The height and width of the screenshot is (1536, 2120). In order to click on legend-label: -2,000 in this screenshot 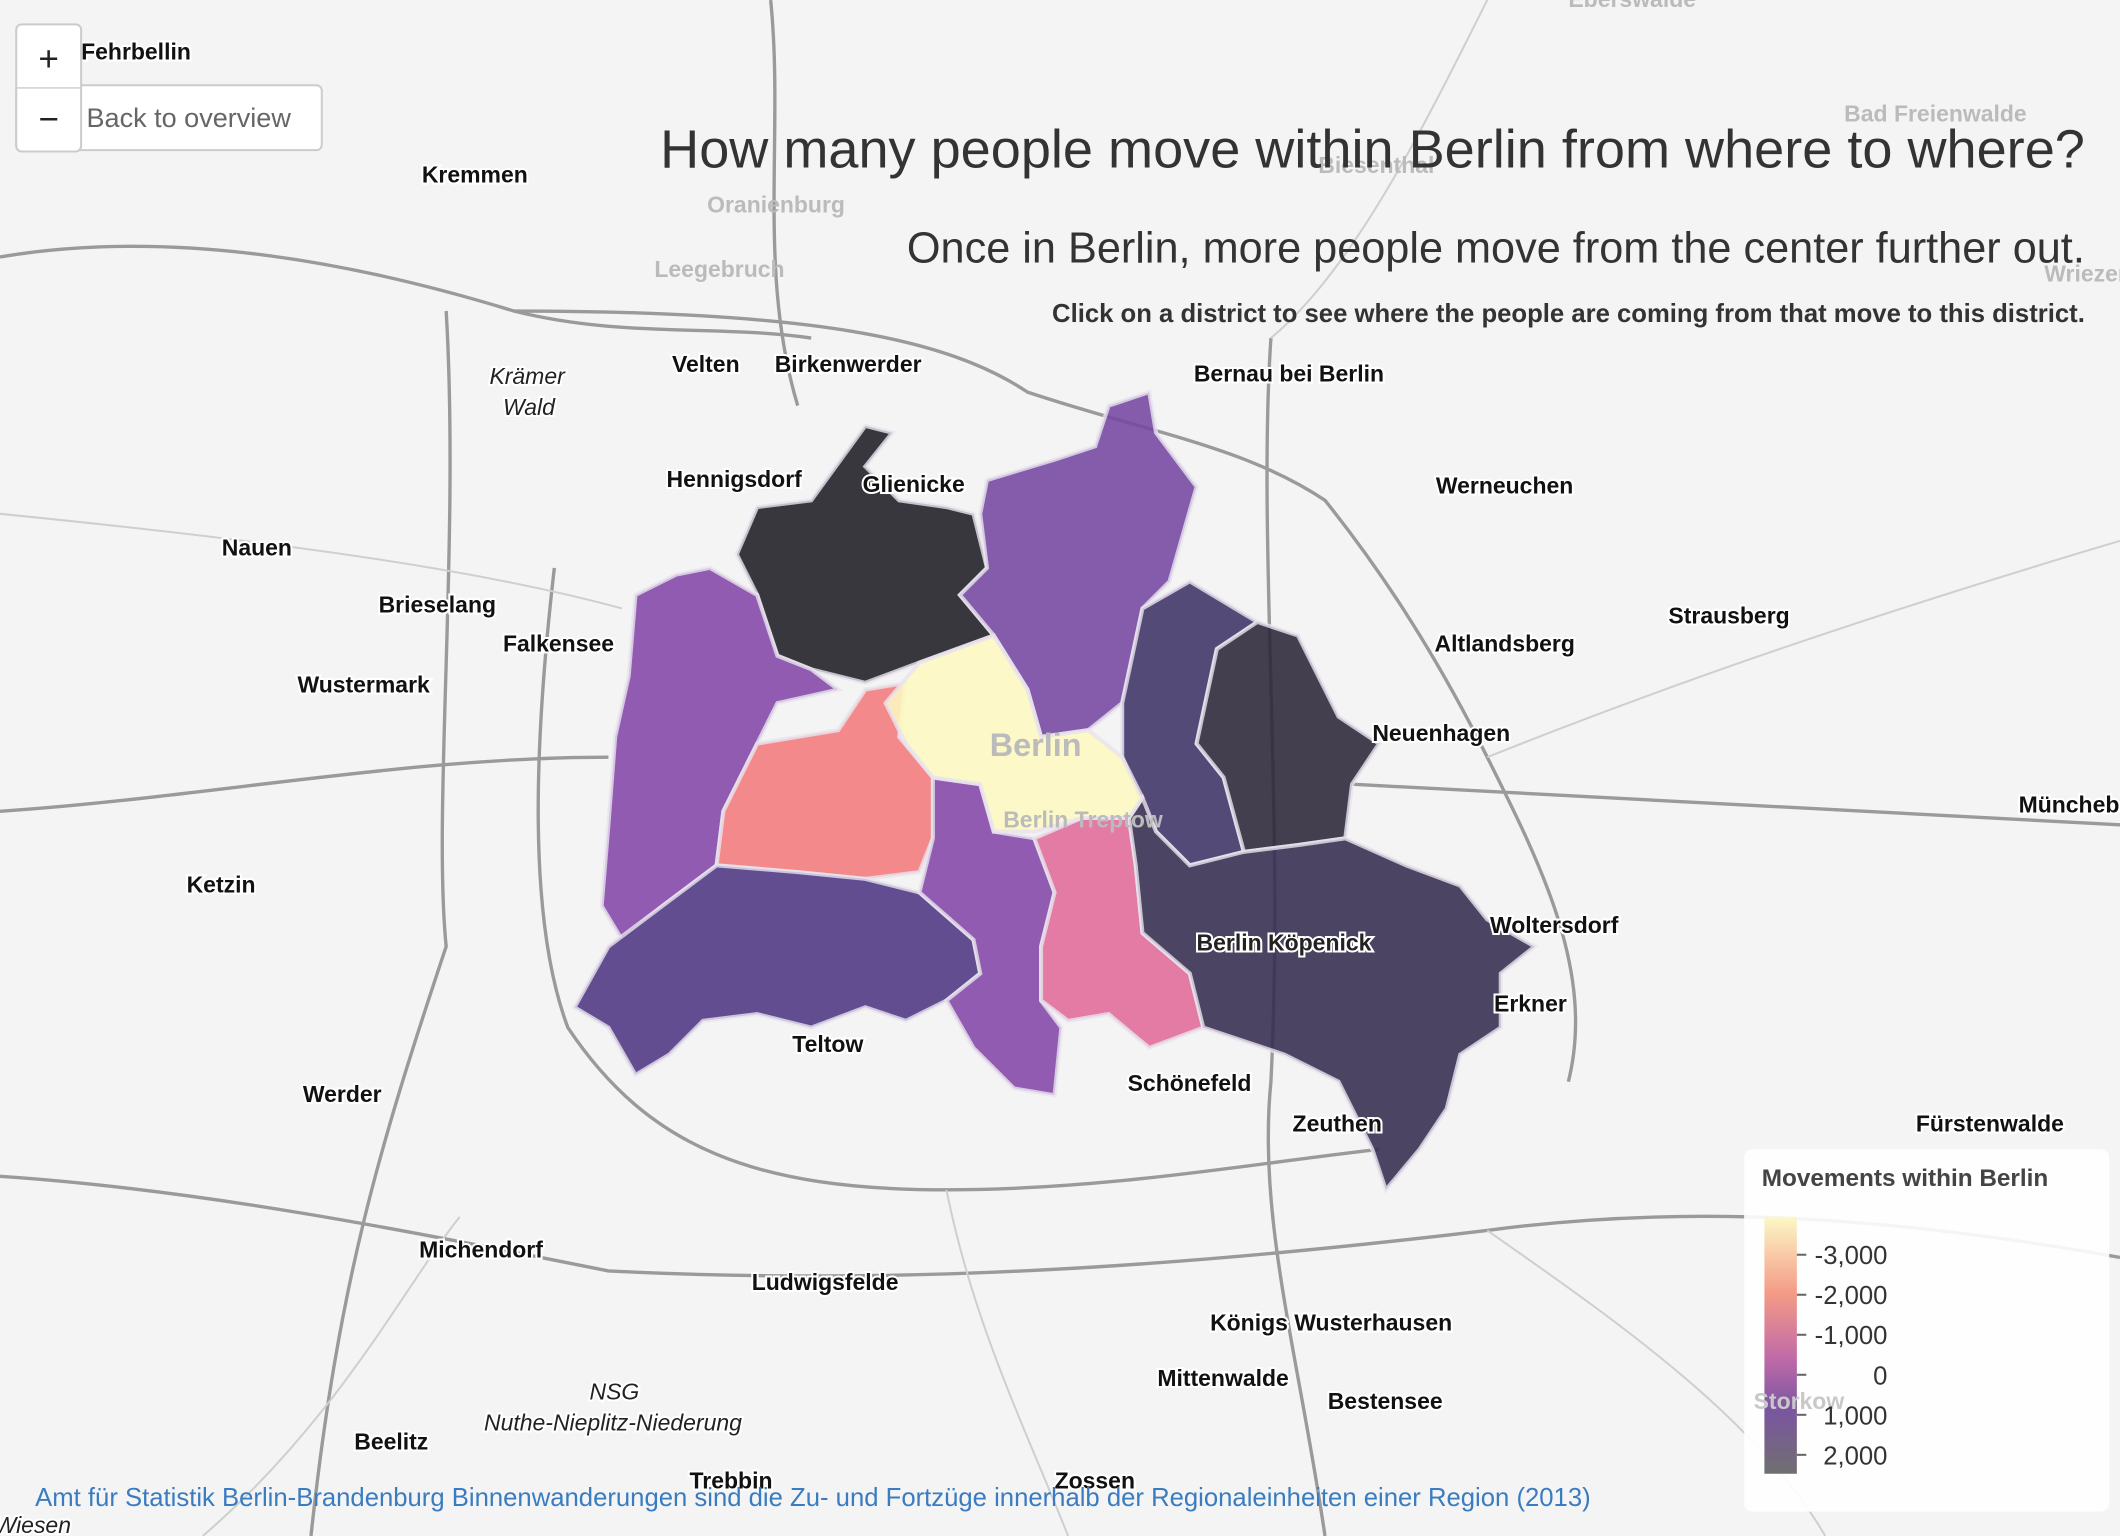, I will do `click(1851, 1296)`.